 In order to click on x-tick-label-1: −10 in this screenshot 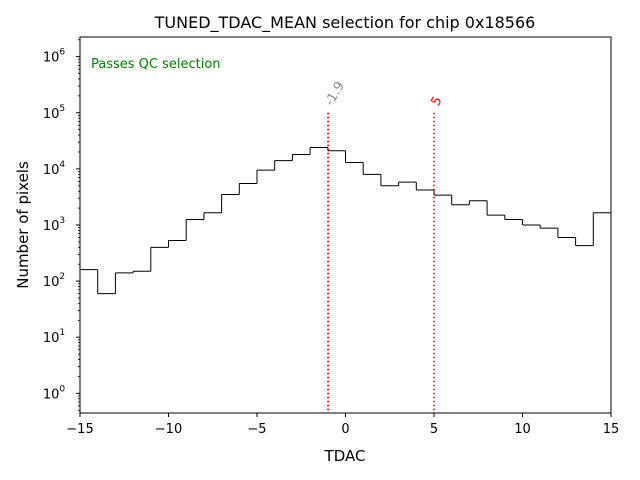, I will do `click(168, 429)`.